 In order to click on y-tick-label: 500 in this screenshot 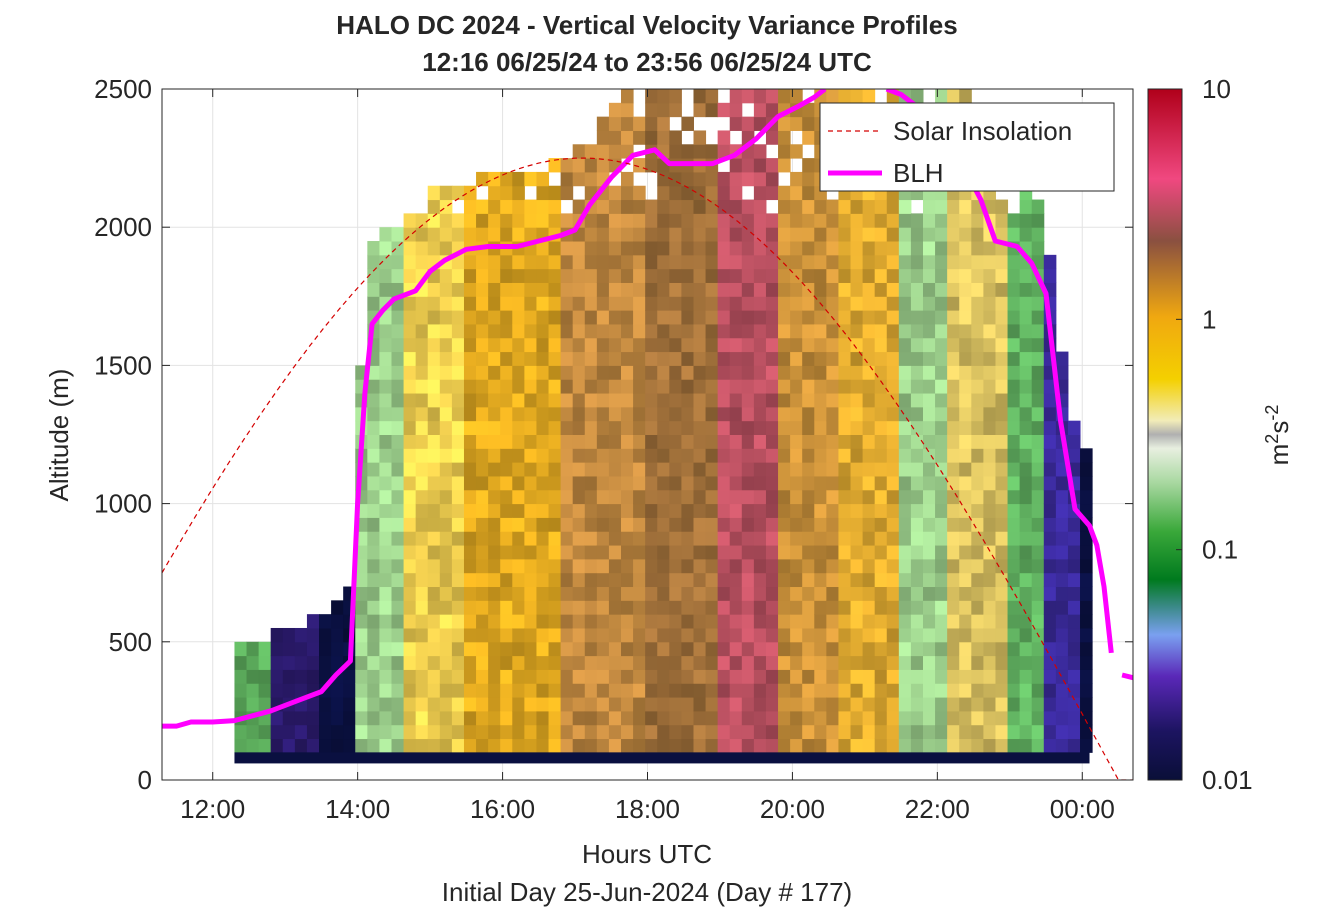, I will do `click(130, 642)`.